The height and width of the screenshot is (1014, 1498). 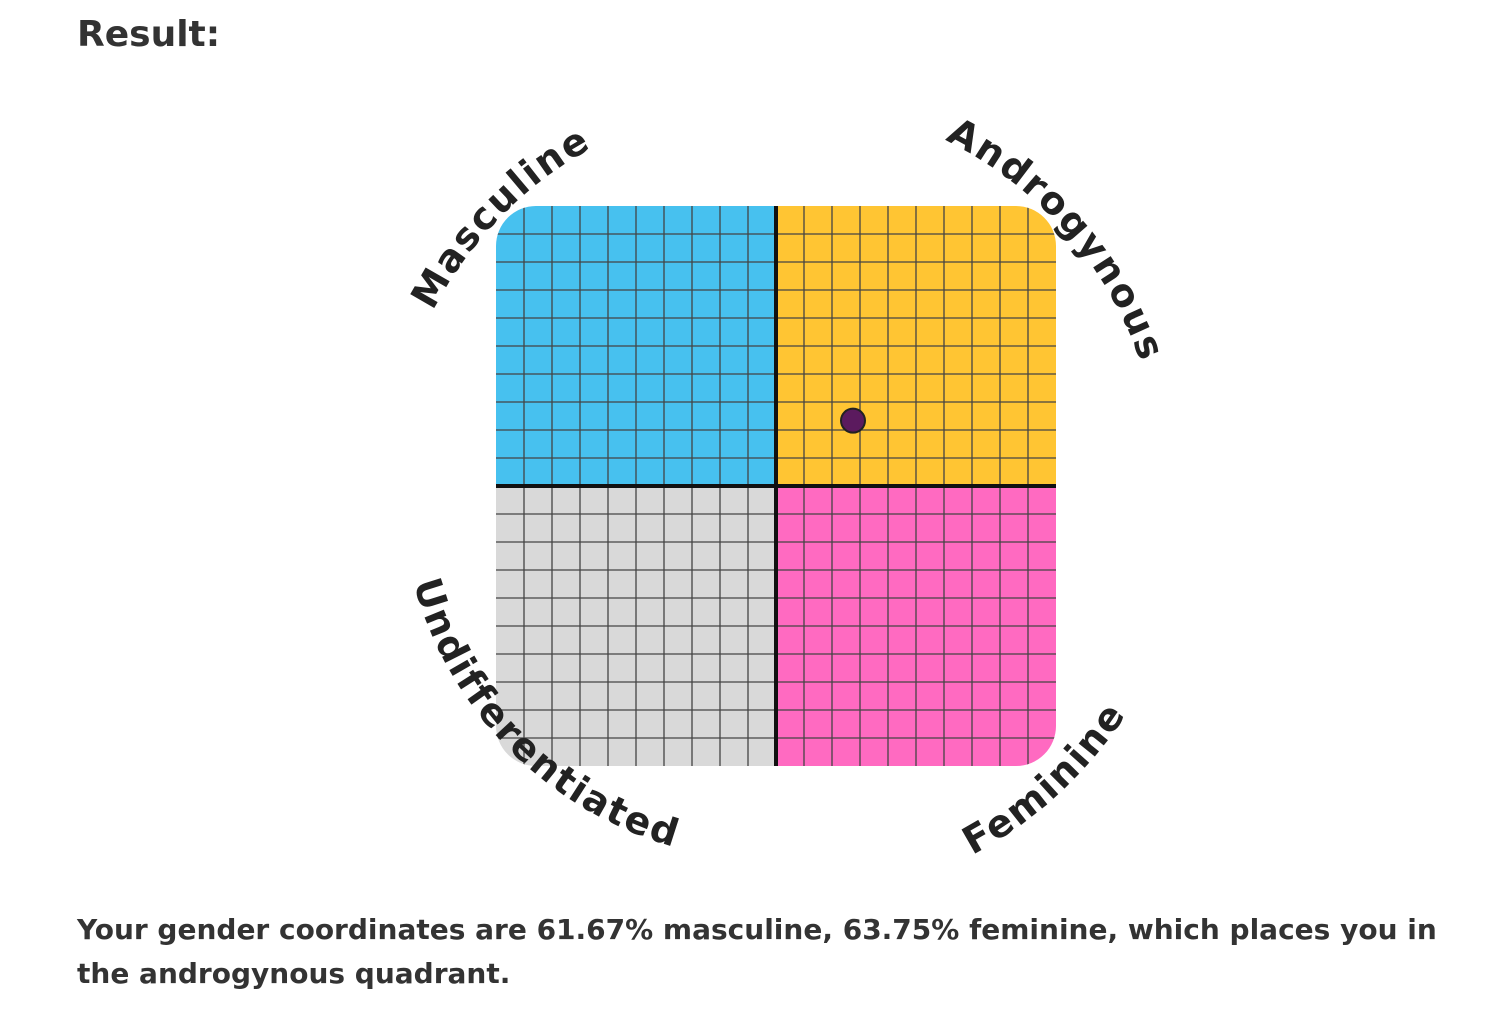 What do you see at coordinates (853, 420) in the screenshot?
I see `result-point` at bounding box center [853, 420].